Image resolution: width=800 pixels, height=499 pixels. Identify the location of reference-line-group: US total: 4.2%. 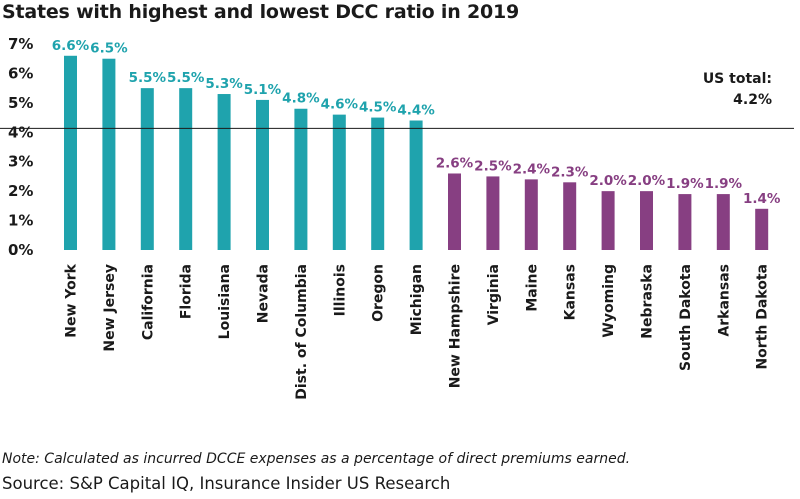
(397, 100).